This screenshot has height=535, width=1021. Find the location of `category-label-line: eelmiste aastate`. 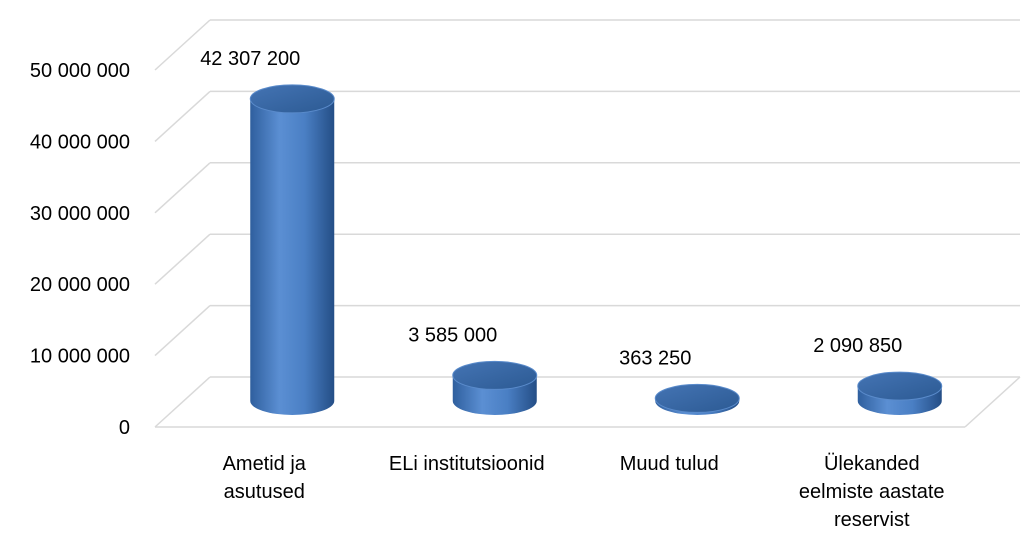

category-label-line: eelmiste aastate is located at coordinates (872, 492).